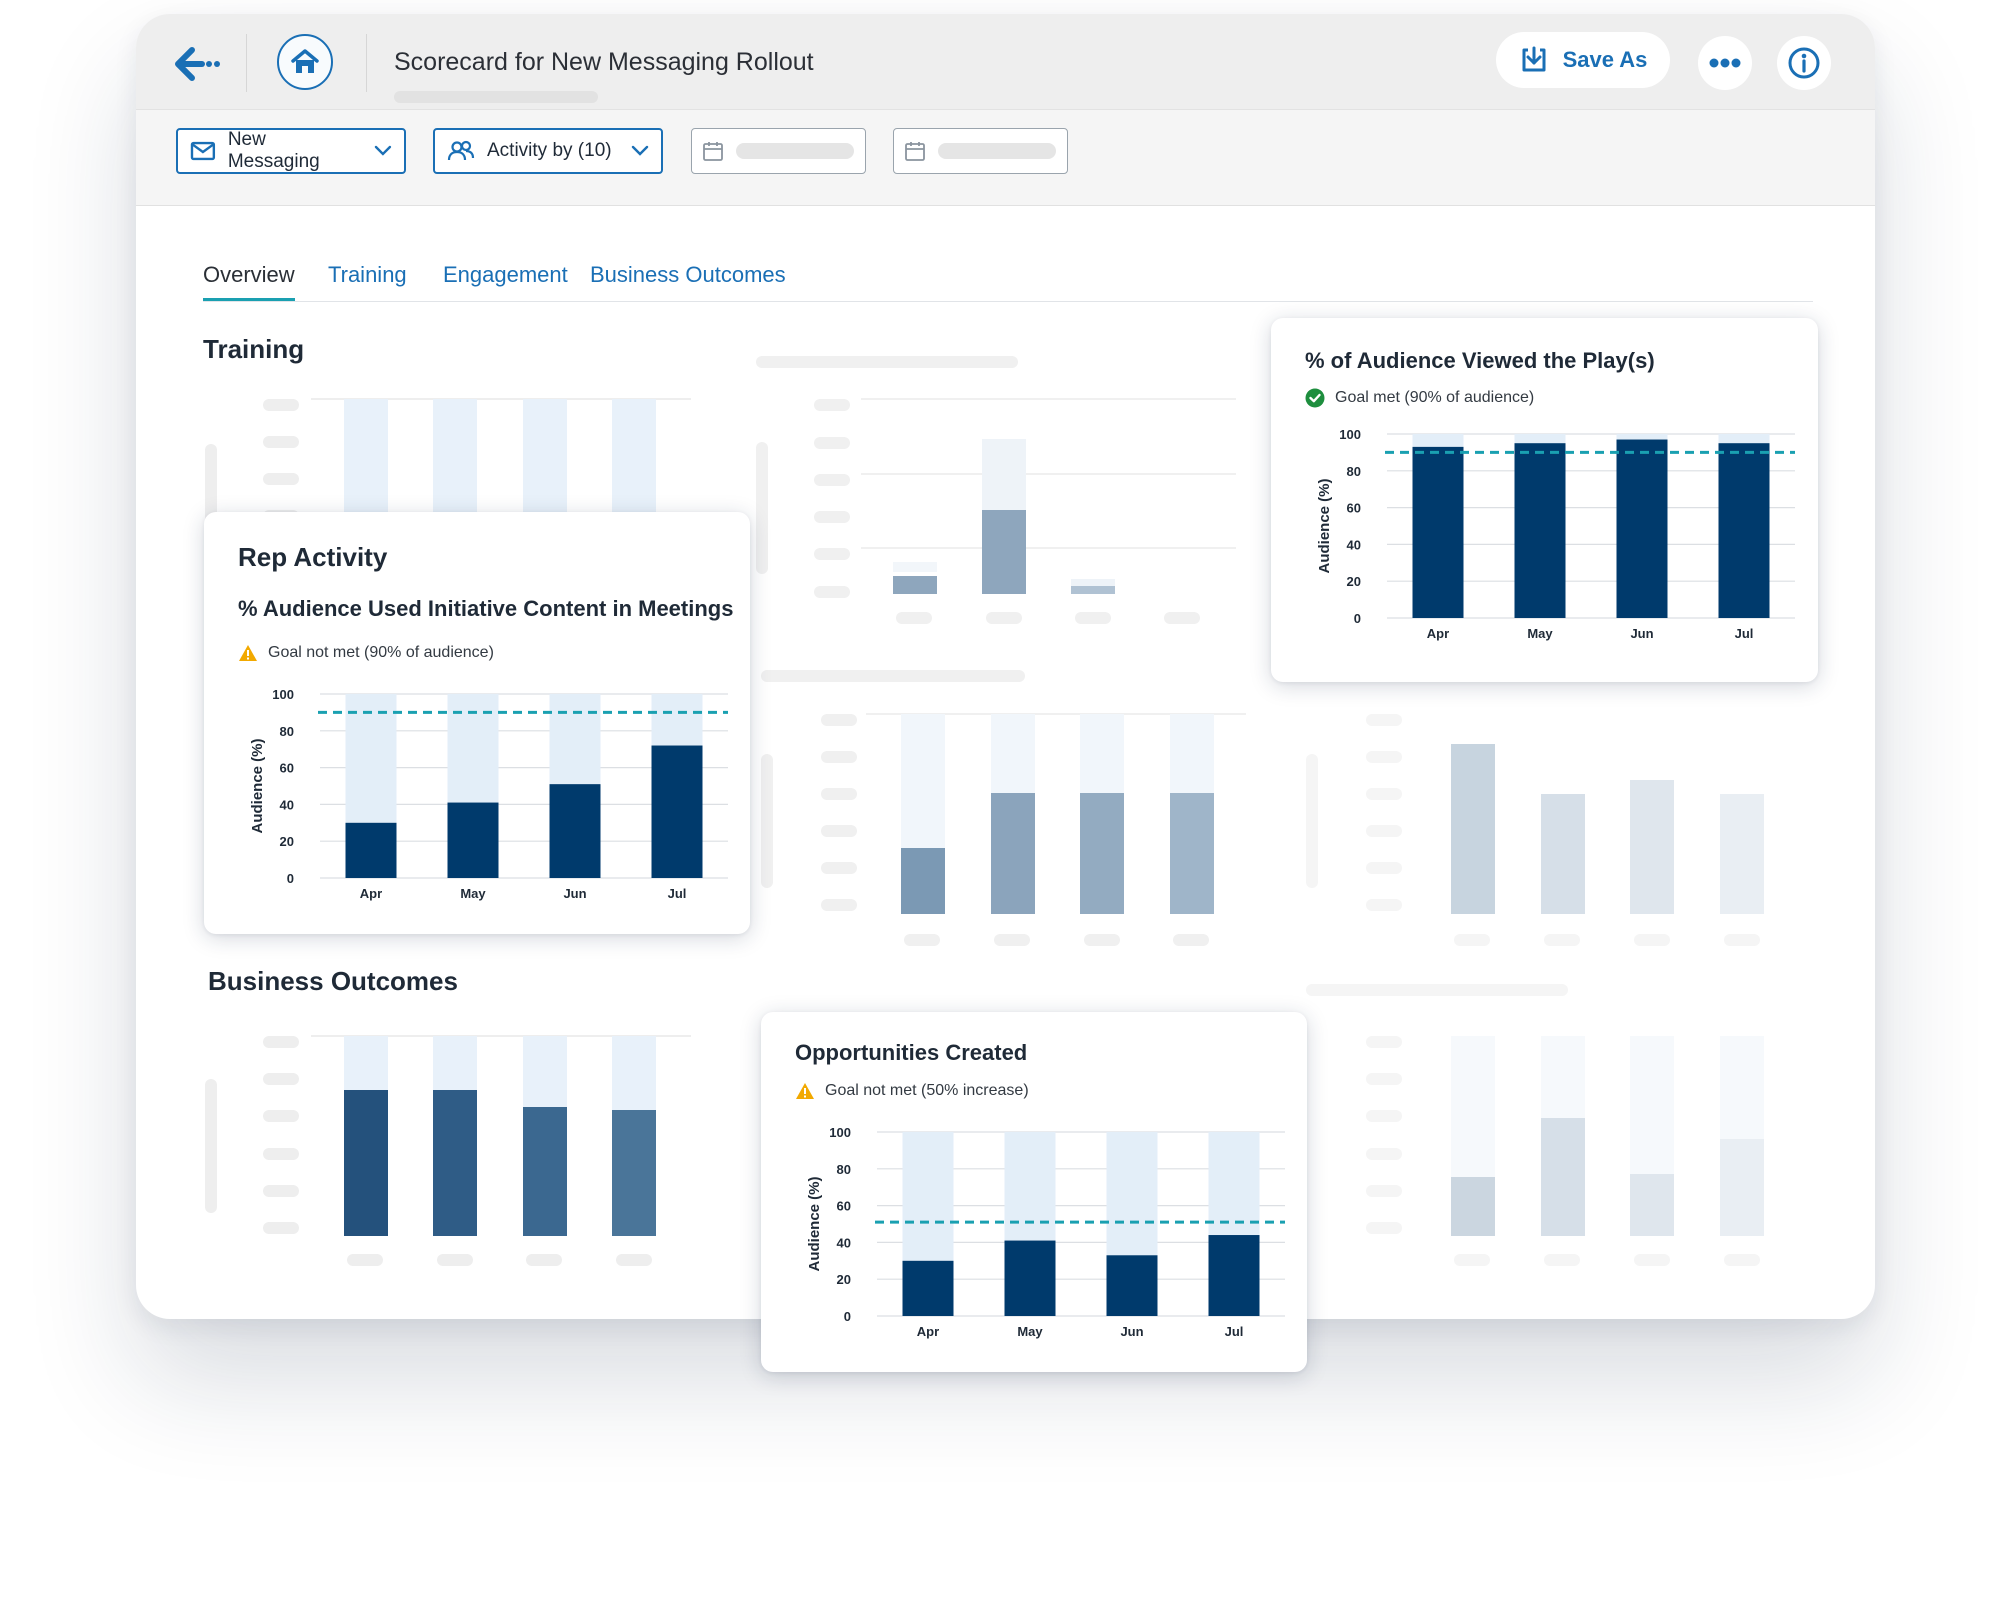 This screenshot has width=1999, height=1616. I want to click on section-title-training: Training, so click(254, 349).